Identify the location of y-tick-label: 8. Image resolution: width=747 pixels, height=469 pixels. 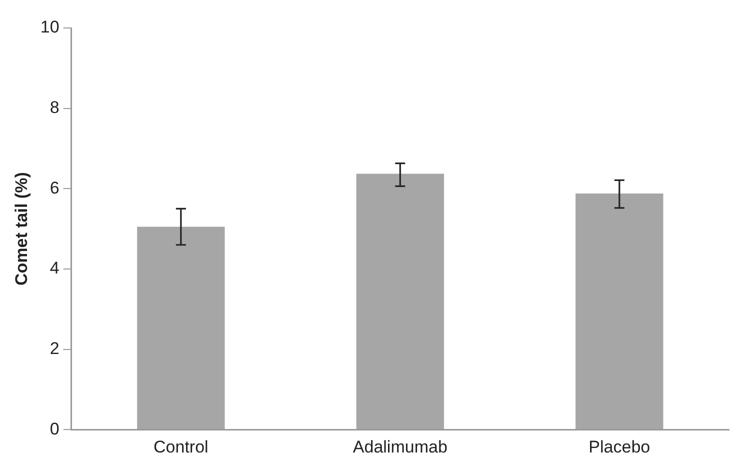
(55, 108).